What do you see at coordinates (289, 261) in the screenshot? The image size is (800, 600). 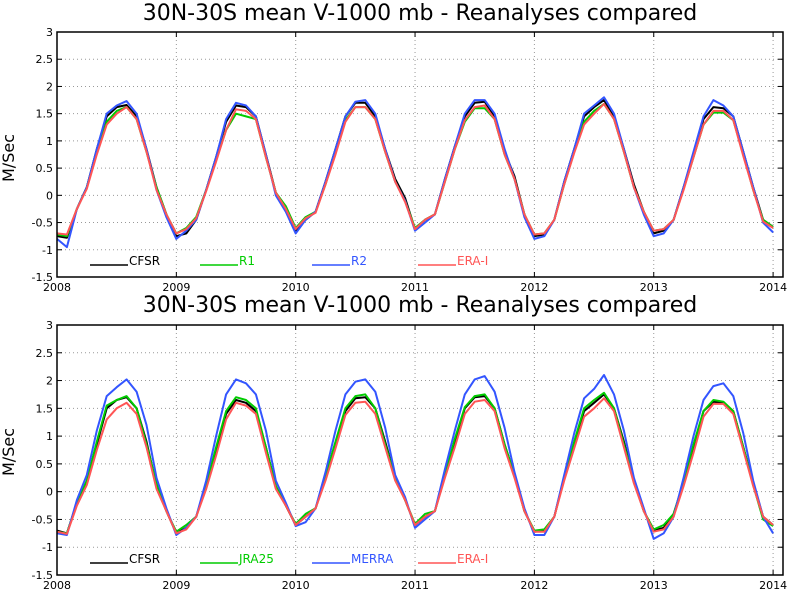 I see `legend: CFSR R1 R2 ERA-I` at bounding box center [289, 261].